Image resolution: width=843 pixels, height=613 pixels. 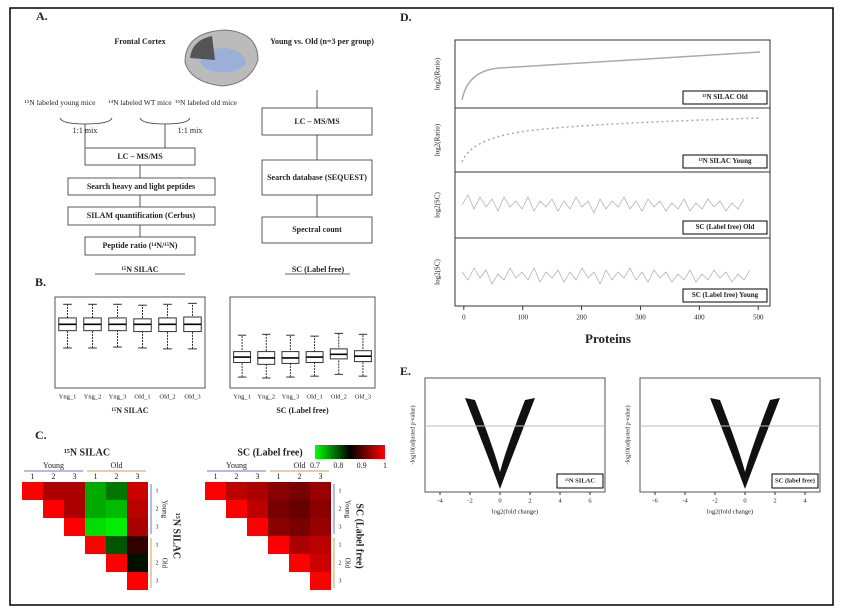 What do you see at coordinates (40, 282) in the screenshot?
I see `panel-label: B.` at bounding box center [40, 282].